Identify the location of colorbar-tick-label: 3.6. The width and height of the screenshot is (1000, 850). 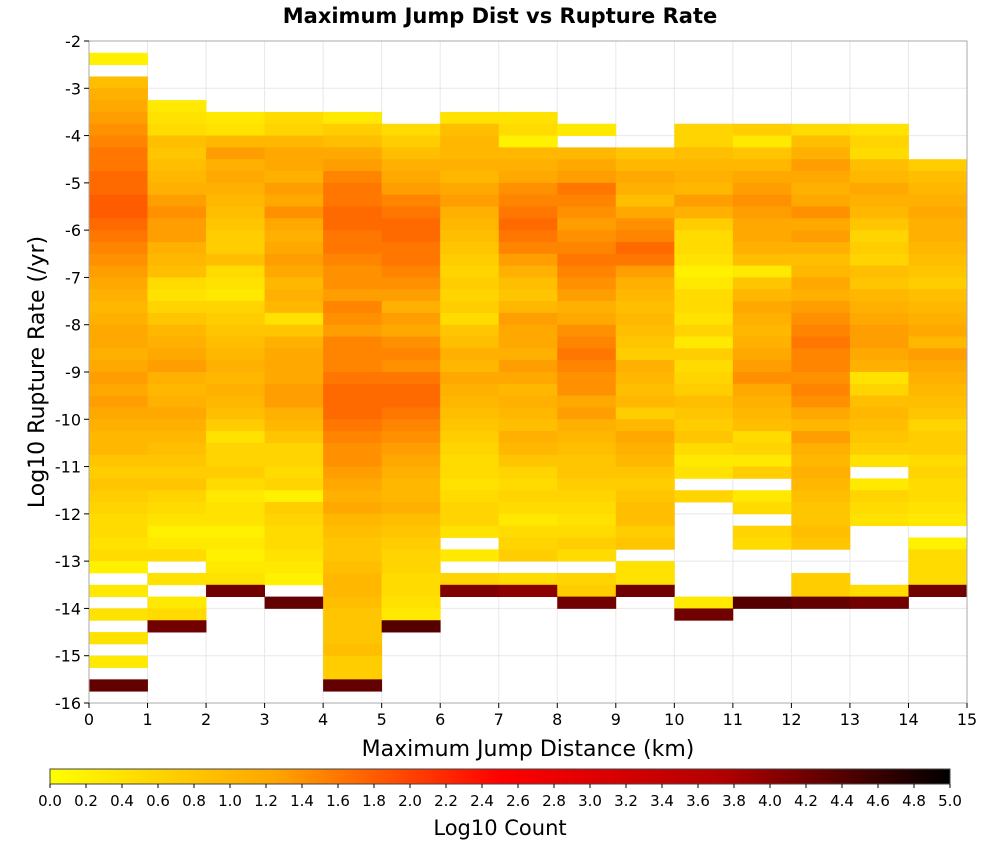
(698, 801).